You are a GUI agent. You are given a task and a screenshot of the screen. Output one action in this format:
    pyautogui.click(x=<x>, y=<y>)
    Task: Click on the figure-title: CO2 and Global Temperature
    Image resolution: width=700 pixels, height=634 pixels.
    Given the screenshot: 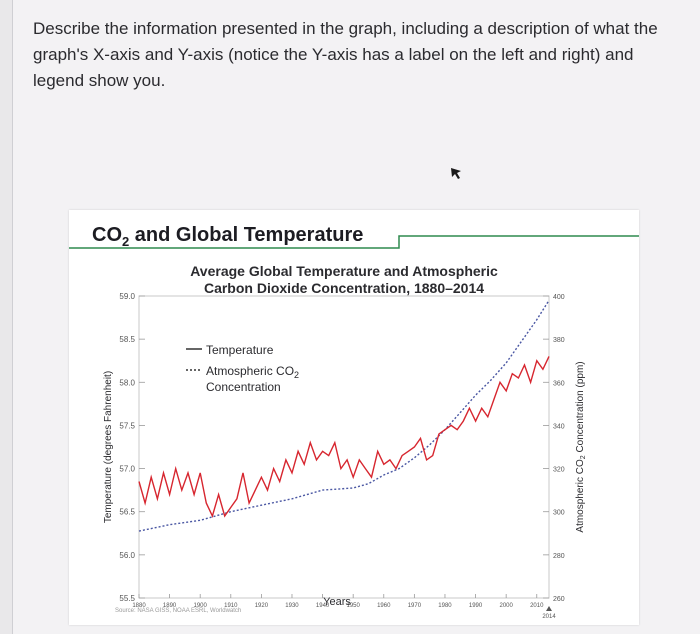 What is the action you would take?
    pyautogui.click(x=227, y=236)
    